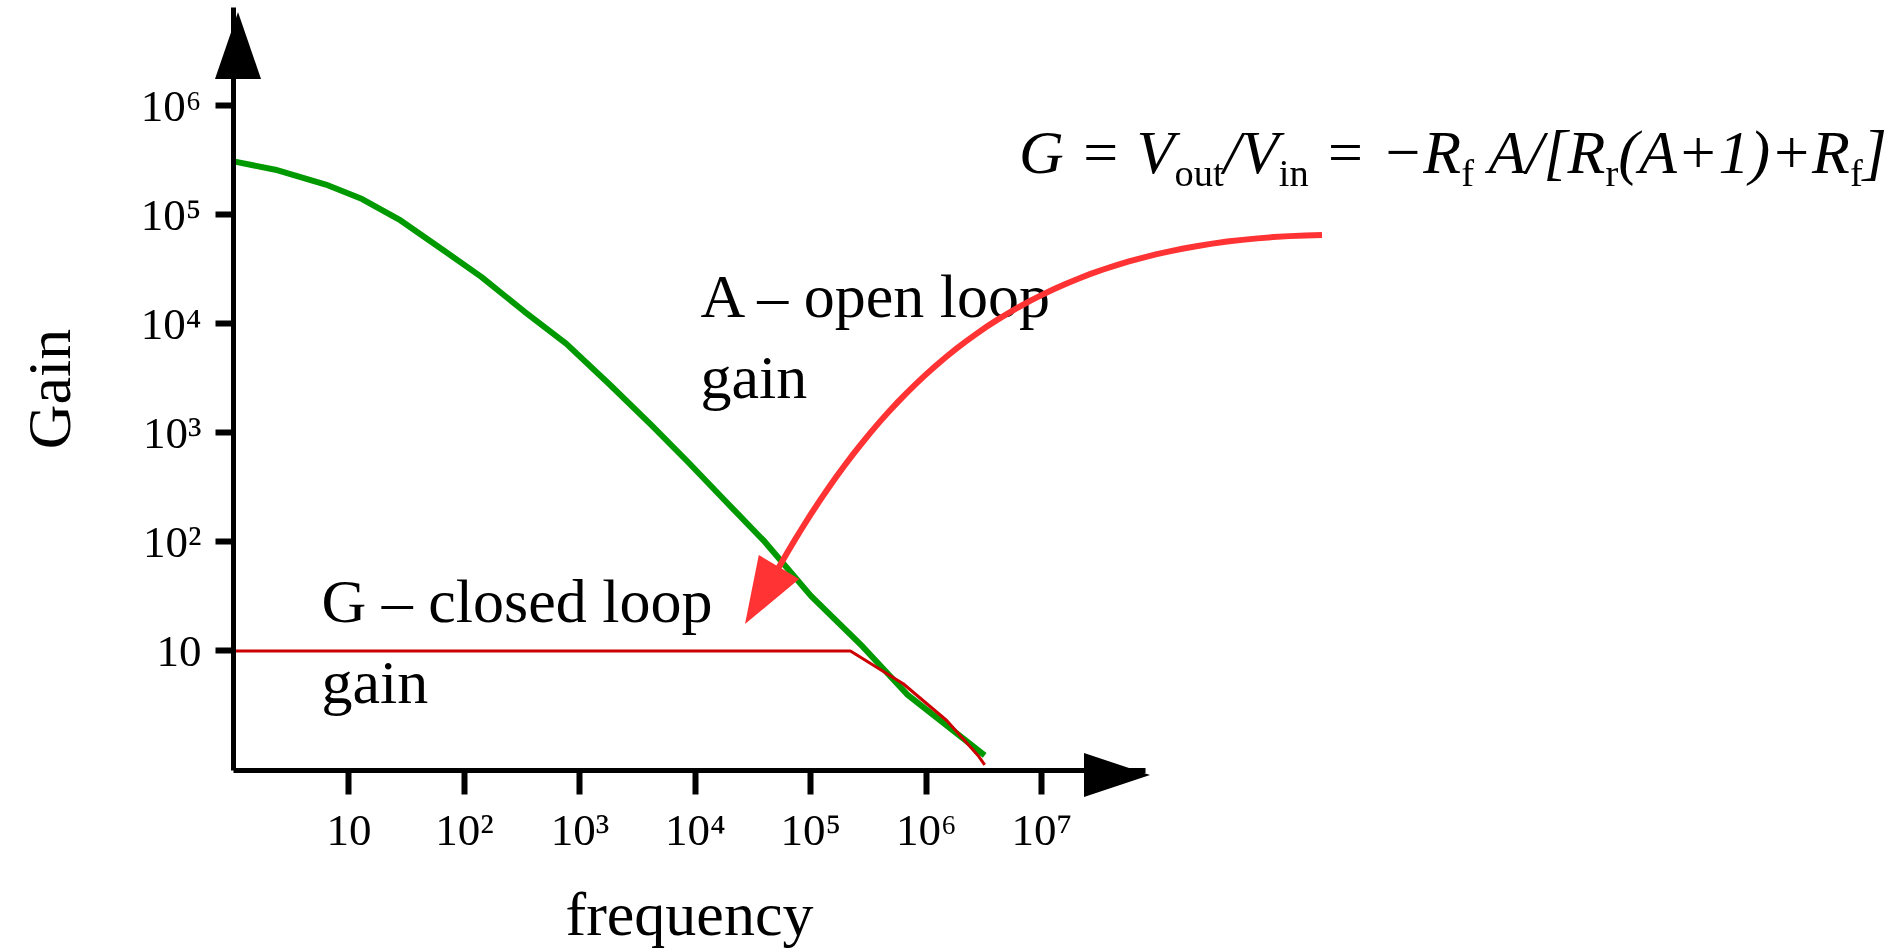 This screenshot has width=1895, height=951. Describe the element at coordinates (172, 432) in the screenshot. I see `y-tick-label: 10³` at that location.